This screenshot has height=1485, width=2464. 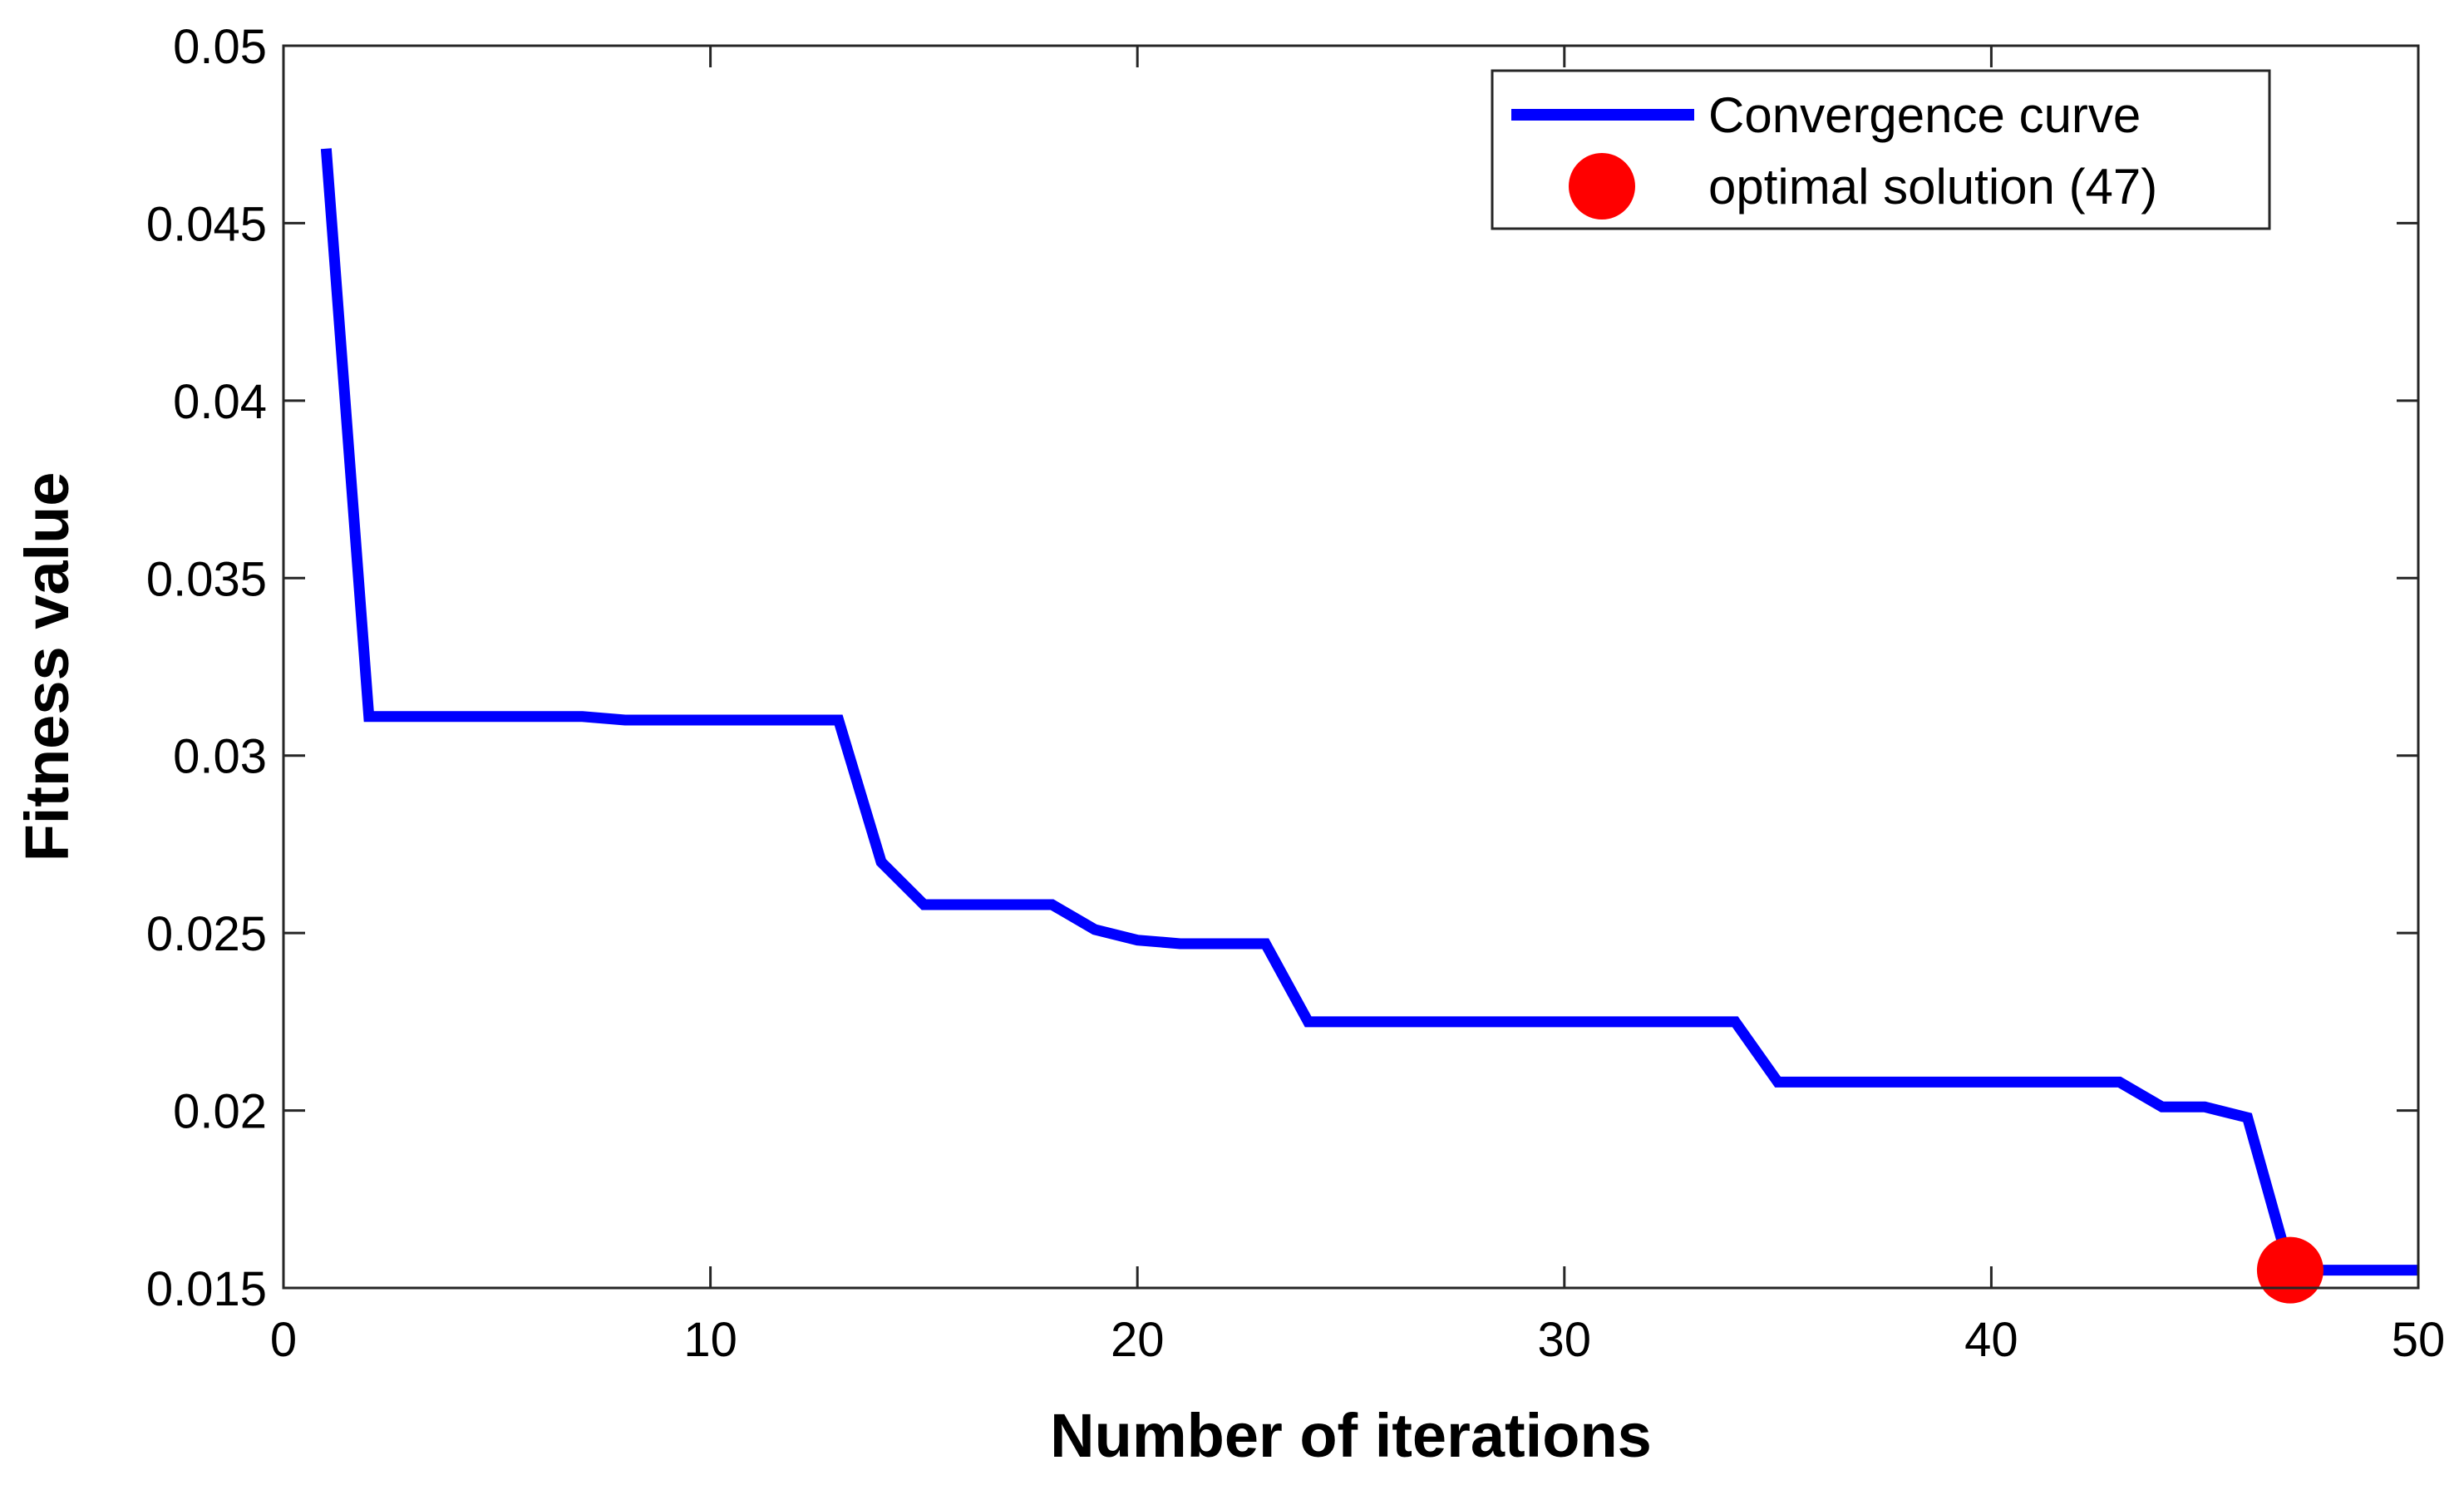 I want to click on y-tick-label: 0.02, so click(x=220, y=1112).